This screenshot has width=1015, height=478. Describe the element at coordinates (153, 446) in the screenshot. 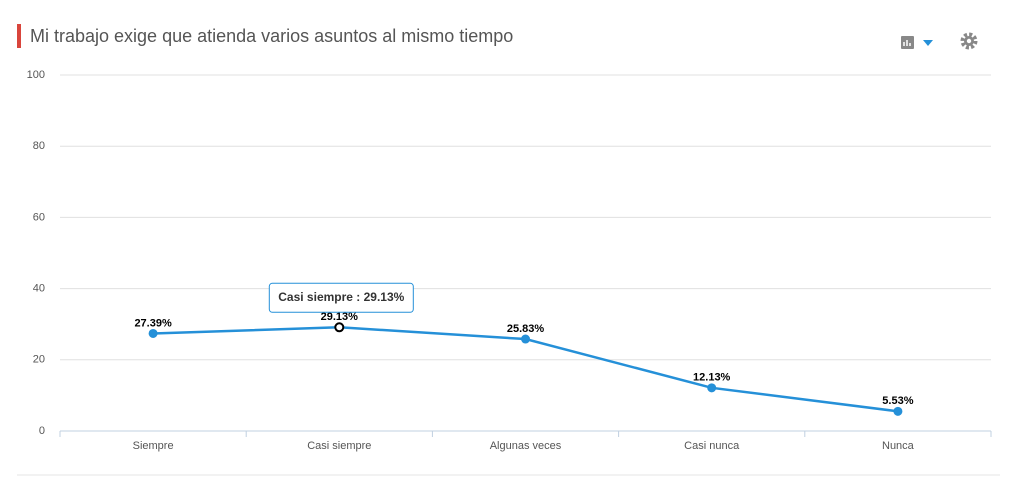

I see `x-tick-label: Siempre` at that location.